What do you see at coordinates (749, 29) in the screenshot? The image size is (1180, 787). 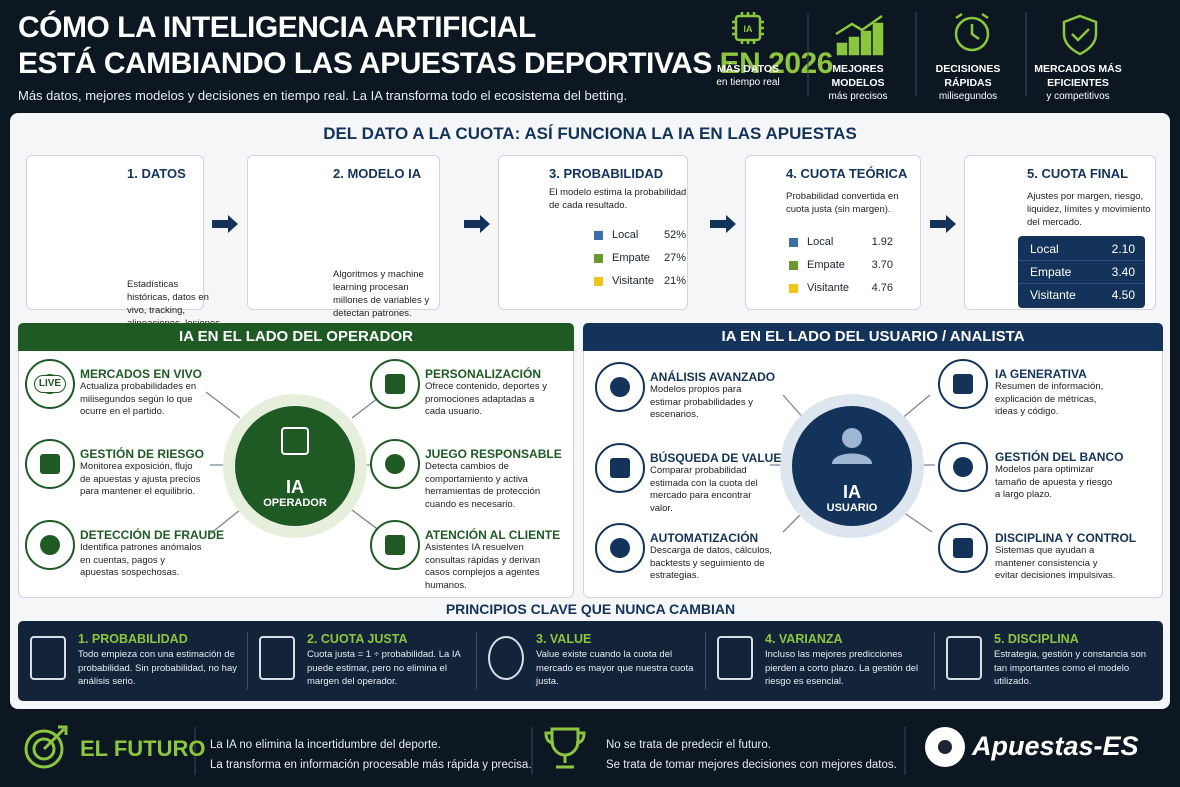 I see `chip-label: IA` at bounding box center [749, 29].